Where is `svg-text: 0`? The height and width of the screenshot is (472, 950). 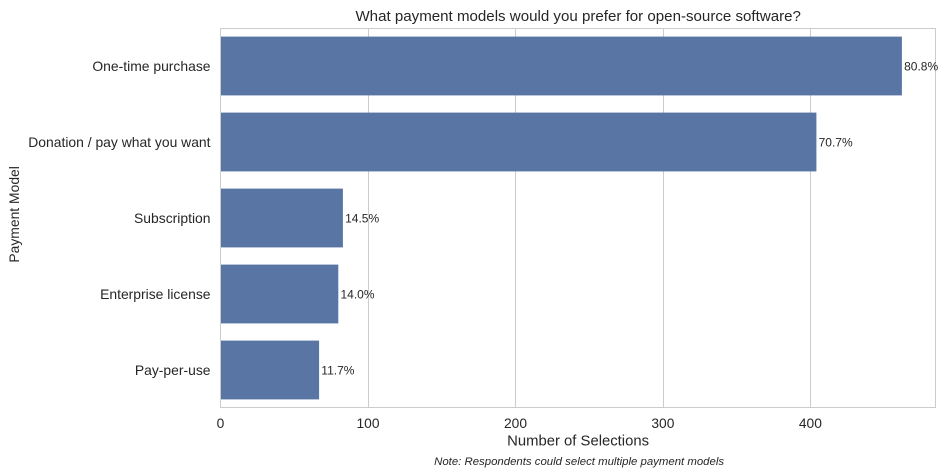 svg-text: 0 is located at coordinates (221, 423).